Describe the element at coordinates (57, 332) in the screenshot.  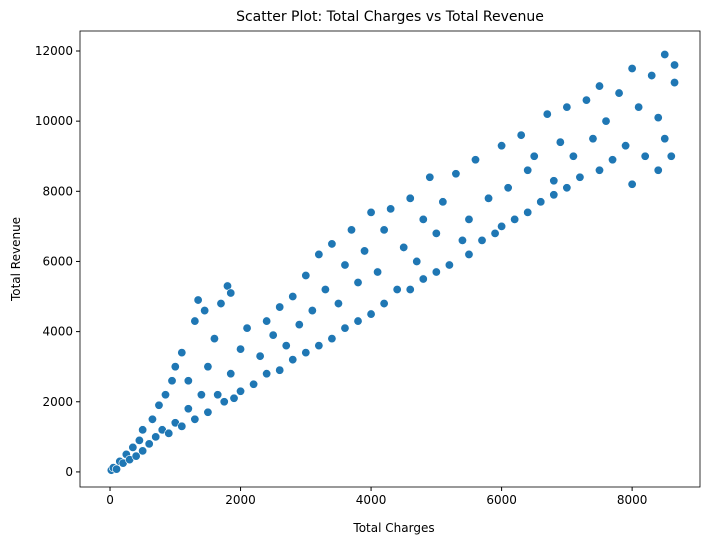
I see `y-tick-label: 4000` at that location.